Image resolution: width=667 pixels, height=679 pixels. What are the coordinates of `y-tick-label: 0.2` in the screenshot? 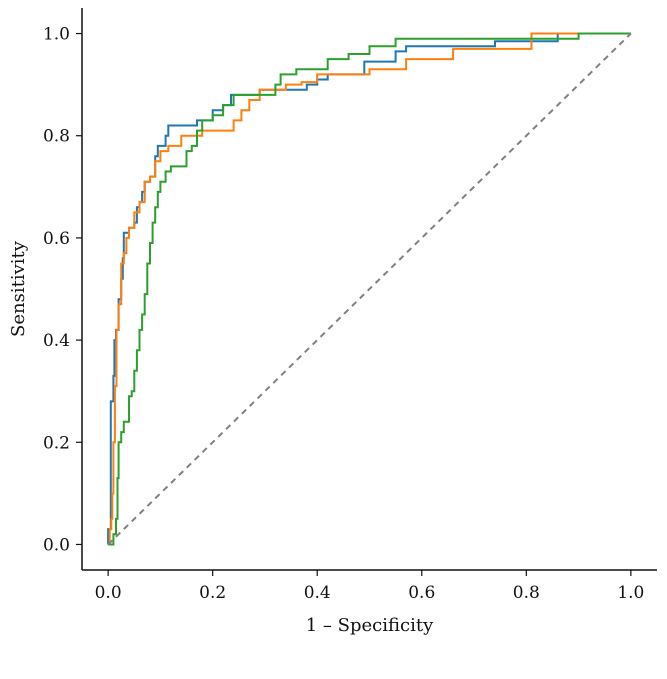 It's located at (56, 443).